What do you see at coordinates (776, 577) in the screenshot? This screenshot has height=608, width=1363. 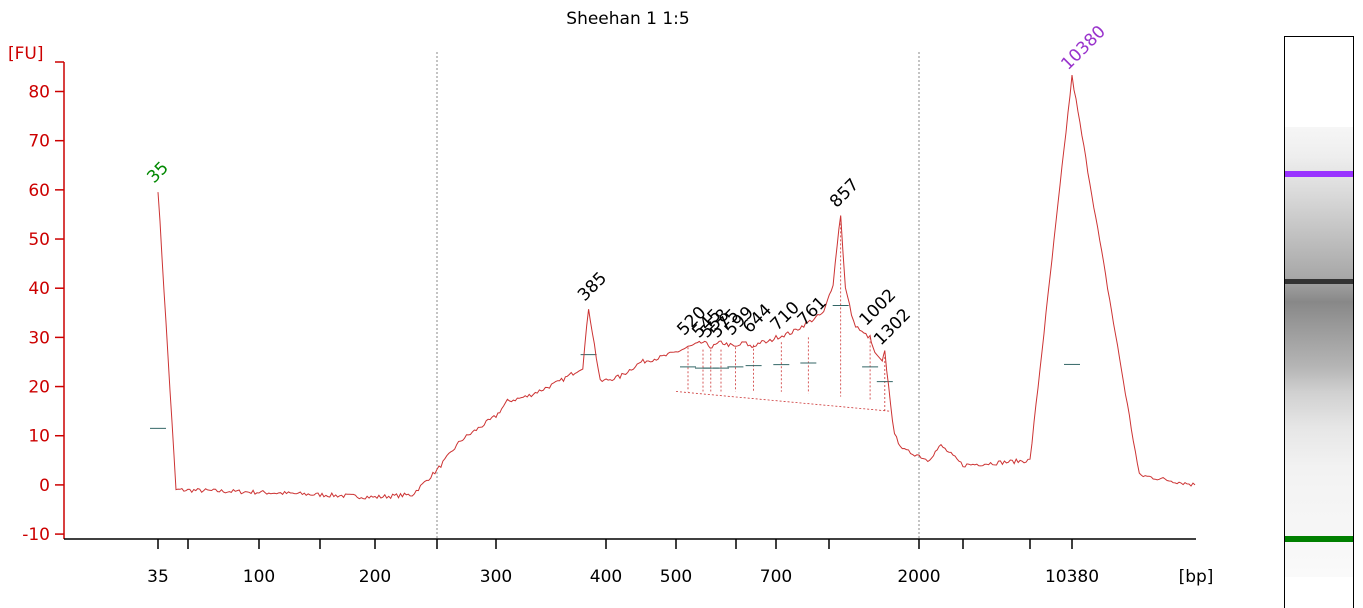 I see `x-tick-label: 700` at bounding box center [776, 577].